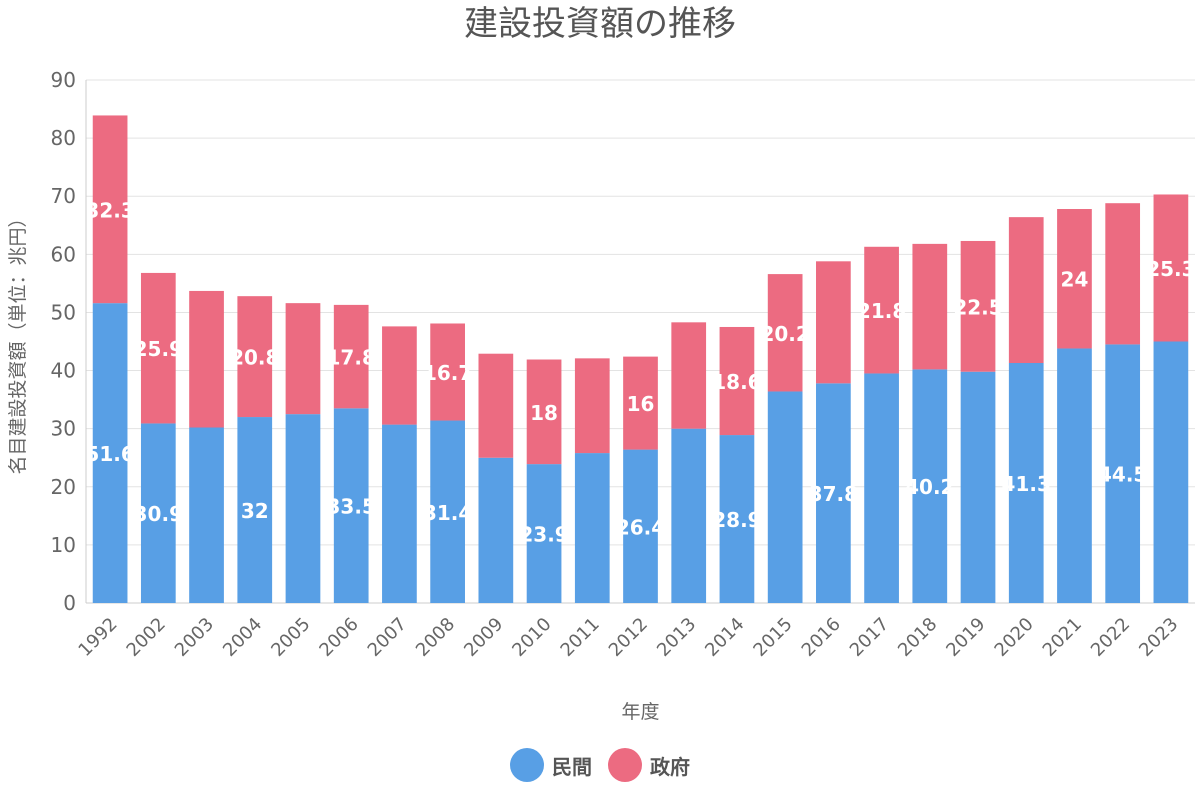  Describe the element at coordinates (1026, 290) in the screenshot. I see `bar-government-2020` at that location.